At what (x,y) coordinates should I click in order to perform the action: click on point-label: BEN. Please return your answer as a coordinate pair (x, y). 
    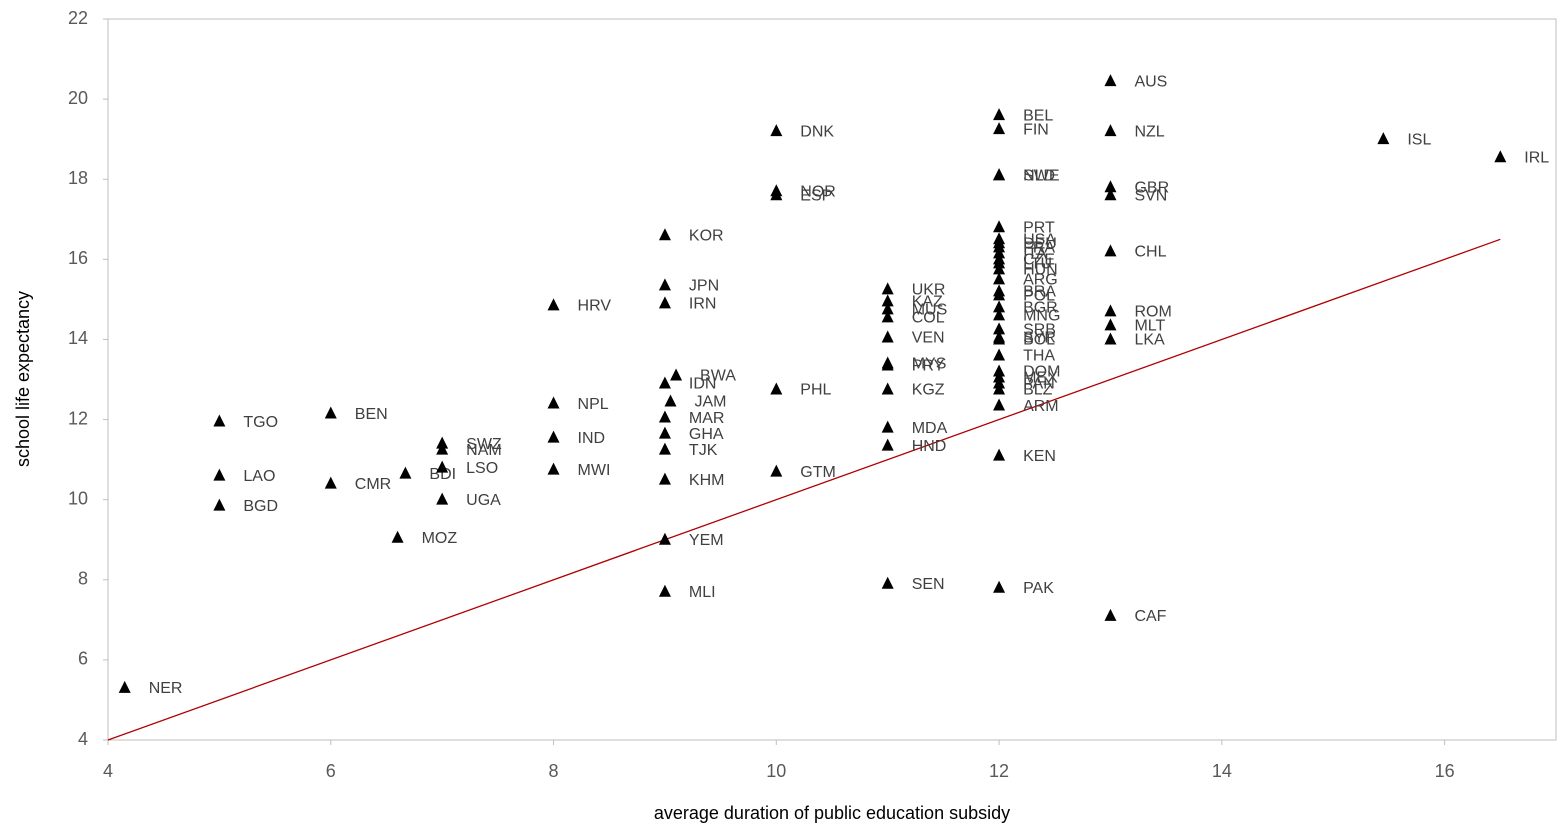
    Looking at the image, I should click on (371, 414).